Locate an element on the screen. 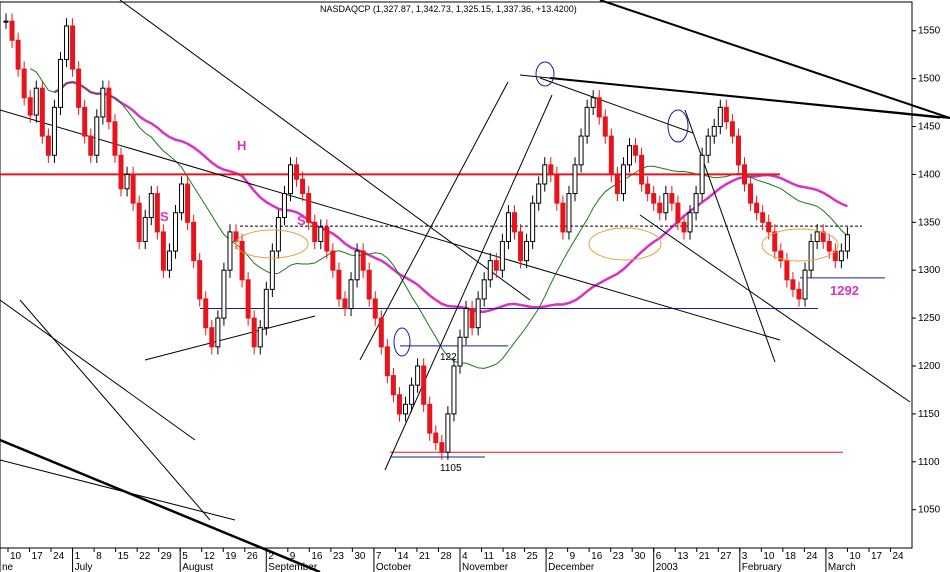 The height and width of the screenshot is (572, 950). month-label: November is located at coordinates (485, 567).